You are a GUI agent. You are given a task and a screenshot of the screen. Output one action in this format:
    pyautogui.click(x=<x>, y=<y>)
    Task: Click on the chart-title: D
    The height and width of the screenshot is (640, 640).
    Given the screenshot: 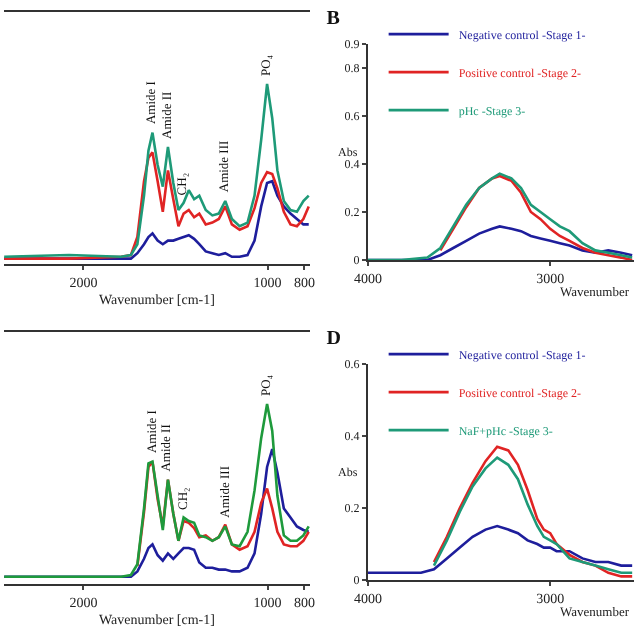 What is the action you would take?
    pyautogui.click(x=333, y=338)
    